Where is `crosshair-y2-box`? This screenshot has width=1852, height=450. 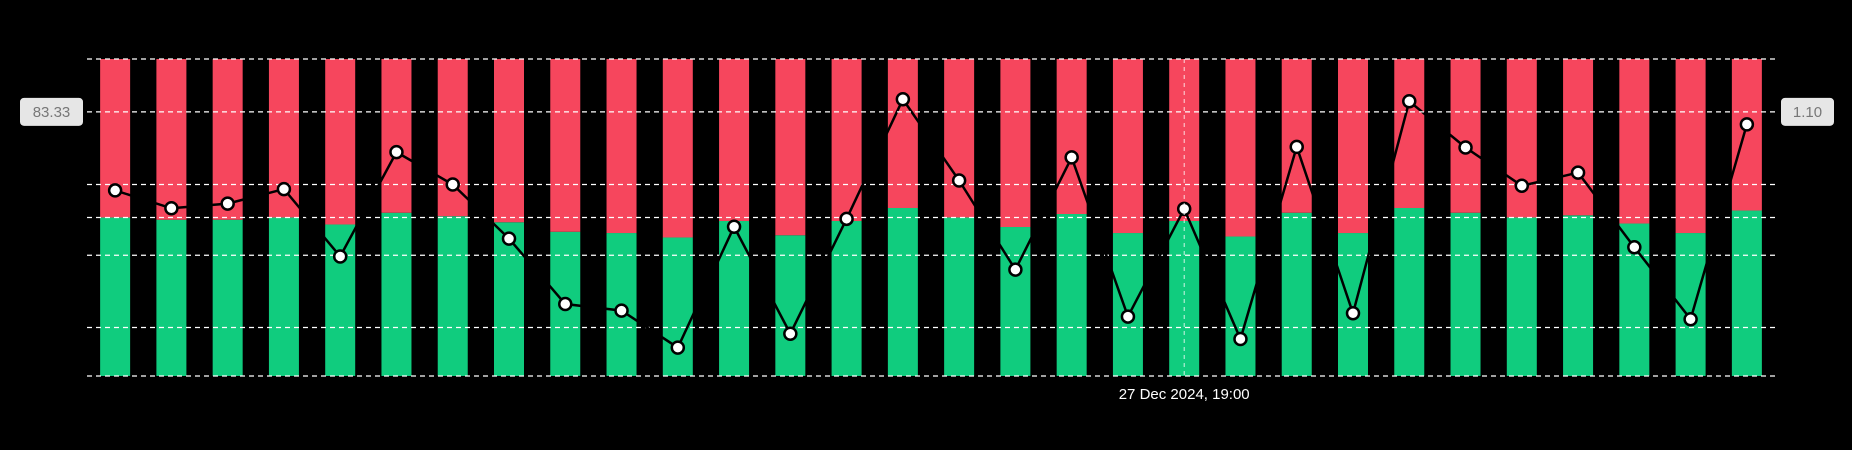
crosshair-y2-box is located at coordinates (1807, 111).